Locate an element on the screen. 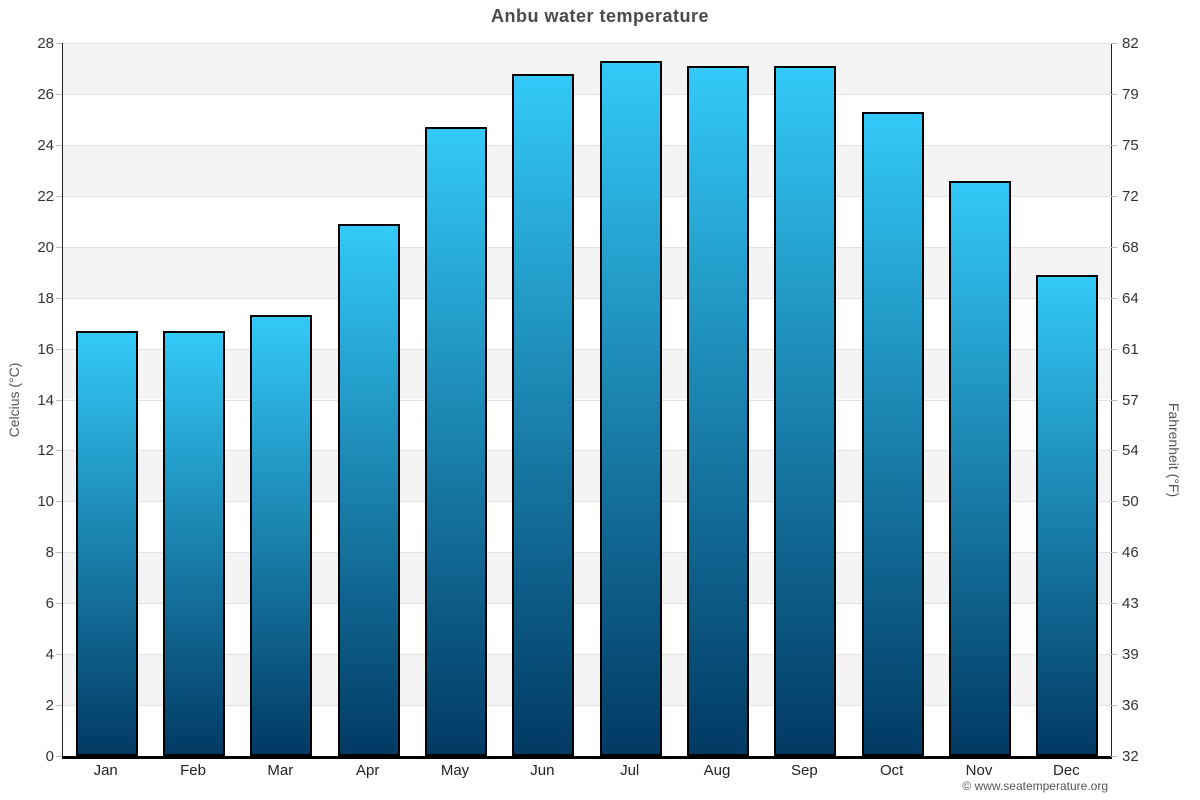  left-axis-tick-label: 24 is located at coordinates (45, 145).